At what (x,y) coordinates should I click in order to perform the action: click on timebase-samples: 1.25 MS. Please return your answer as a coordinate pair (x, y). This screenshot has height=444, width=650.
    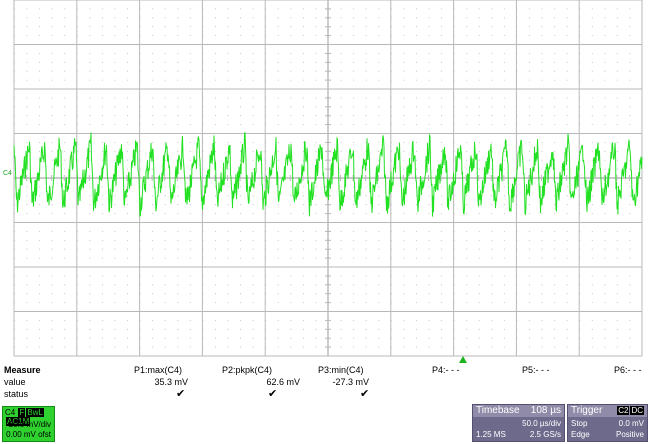
    Looking at the image, I should click on (491, 434).